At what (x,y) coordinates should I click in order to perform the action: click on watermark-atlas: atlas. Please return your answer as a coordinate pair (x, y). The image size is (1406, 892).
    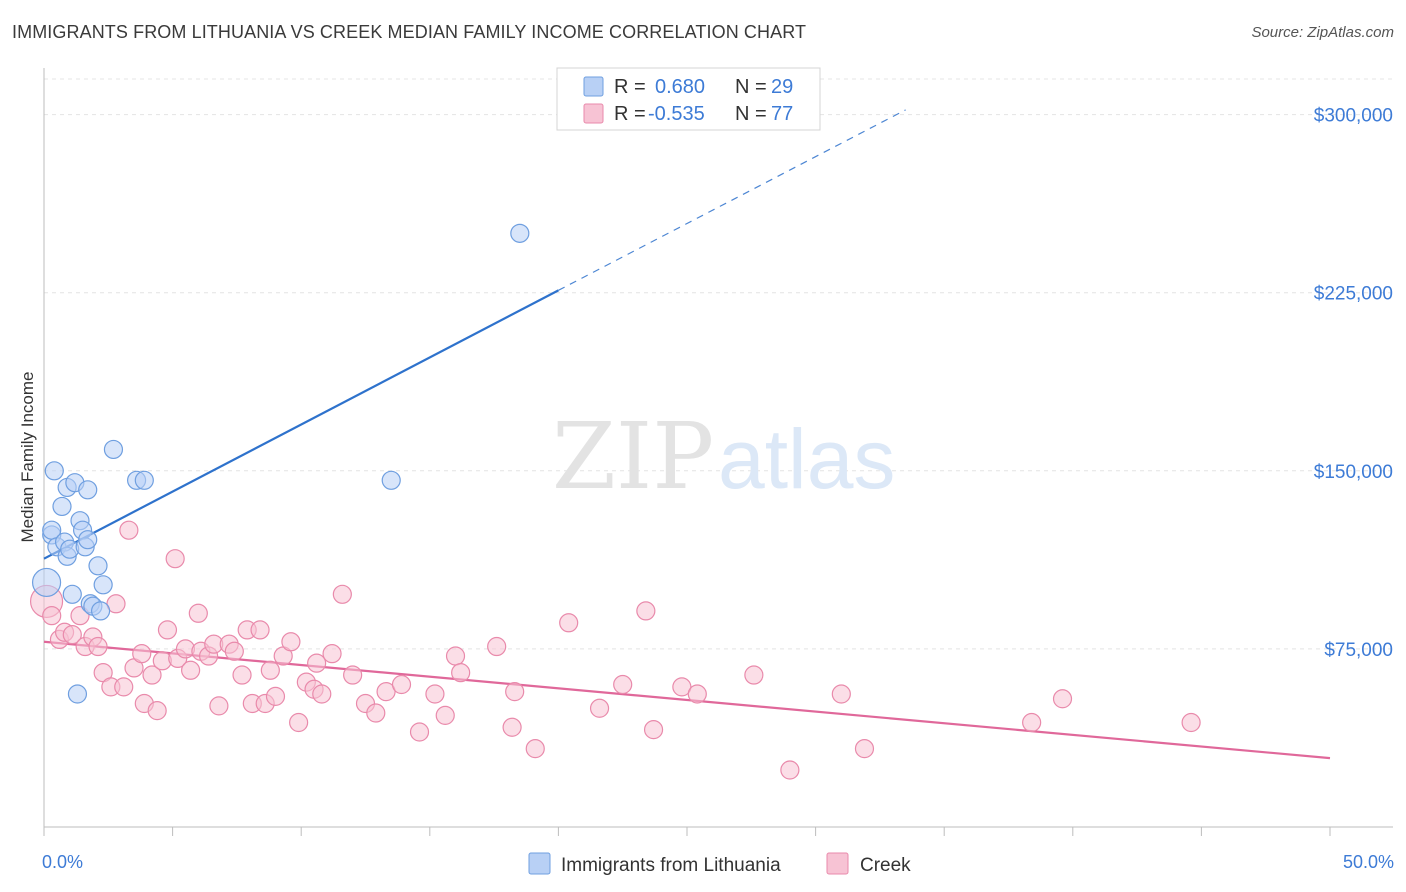
    Looking at the image, I should click on (806, 459).